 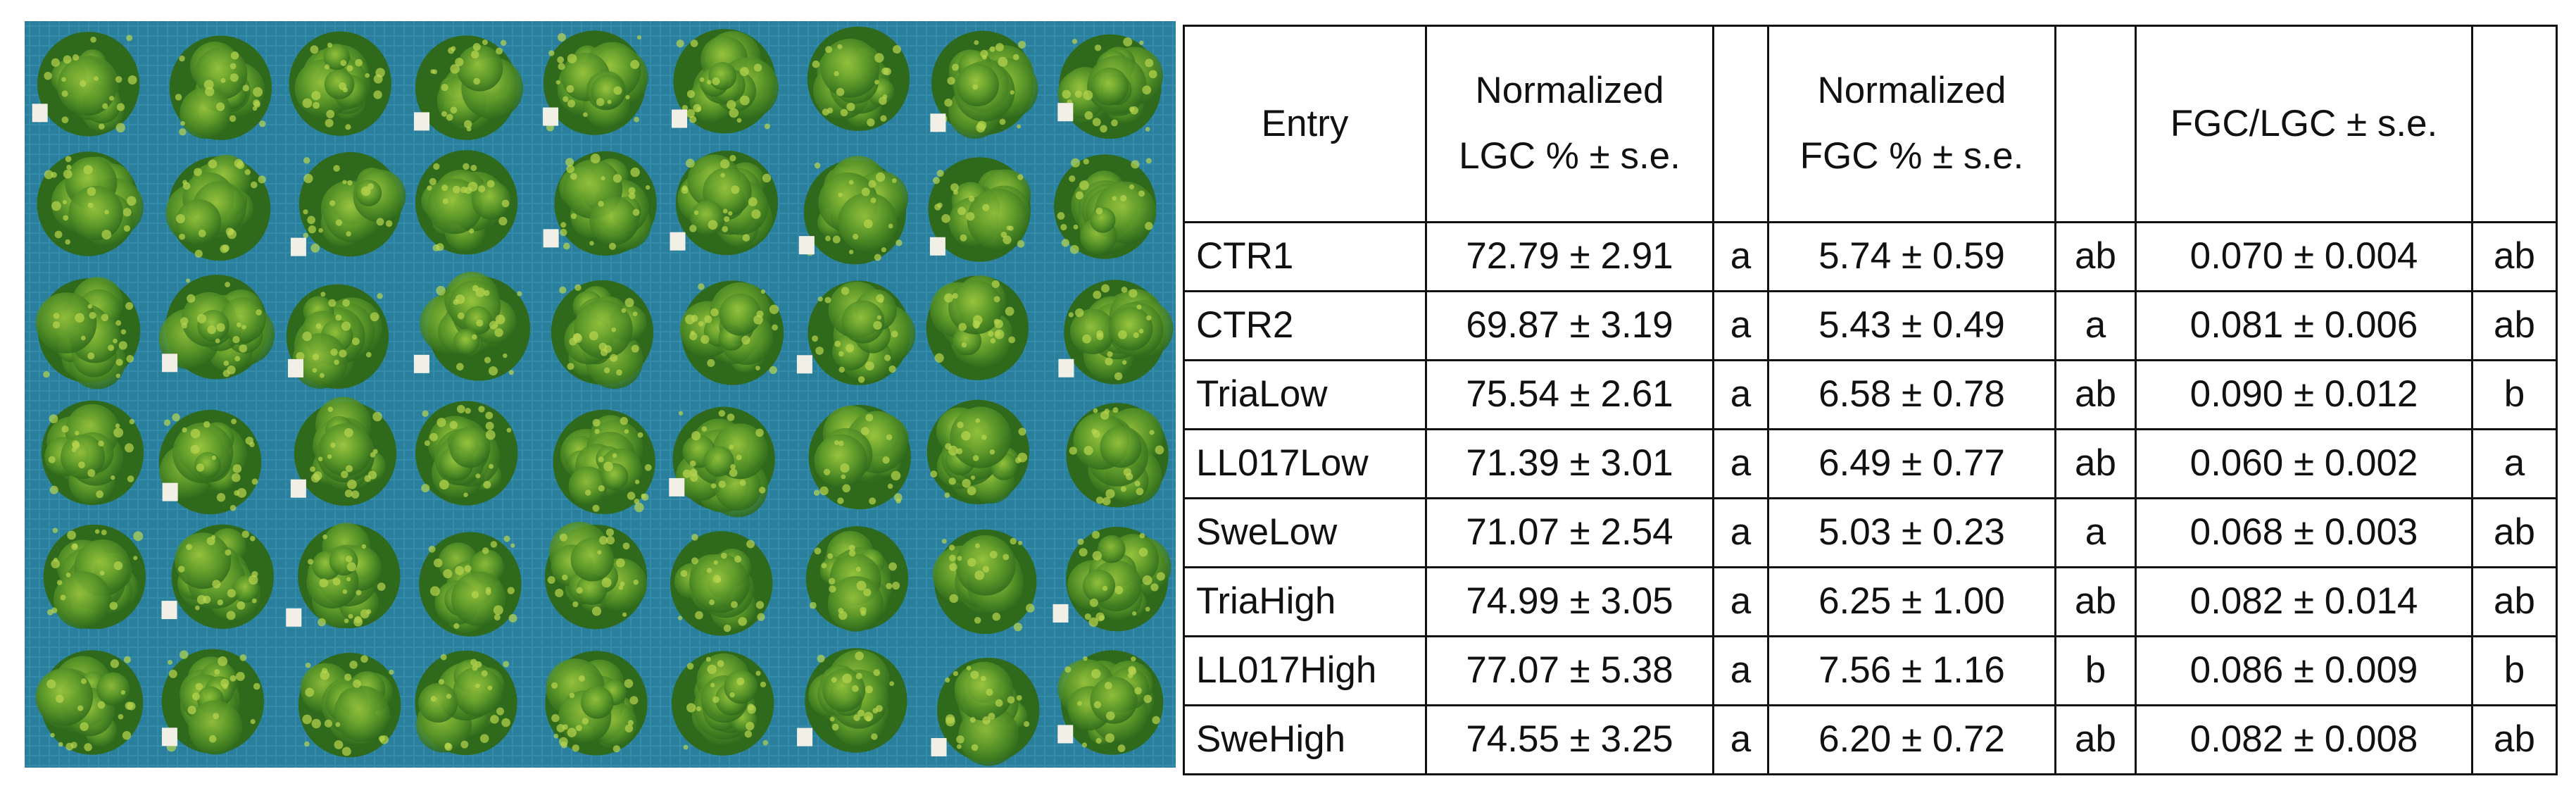 I want to click on cell-ratio: 0.082 ± 0.014, so click(x=2304, y=601).